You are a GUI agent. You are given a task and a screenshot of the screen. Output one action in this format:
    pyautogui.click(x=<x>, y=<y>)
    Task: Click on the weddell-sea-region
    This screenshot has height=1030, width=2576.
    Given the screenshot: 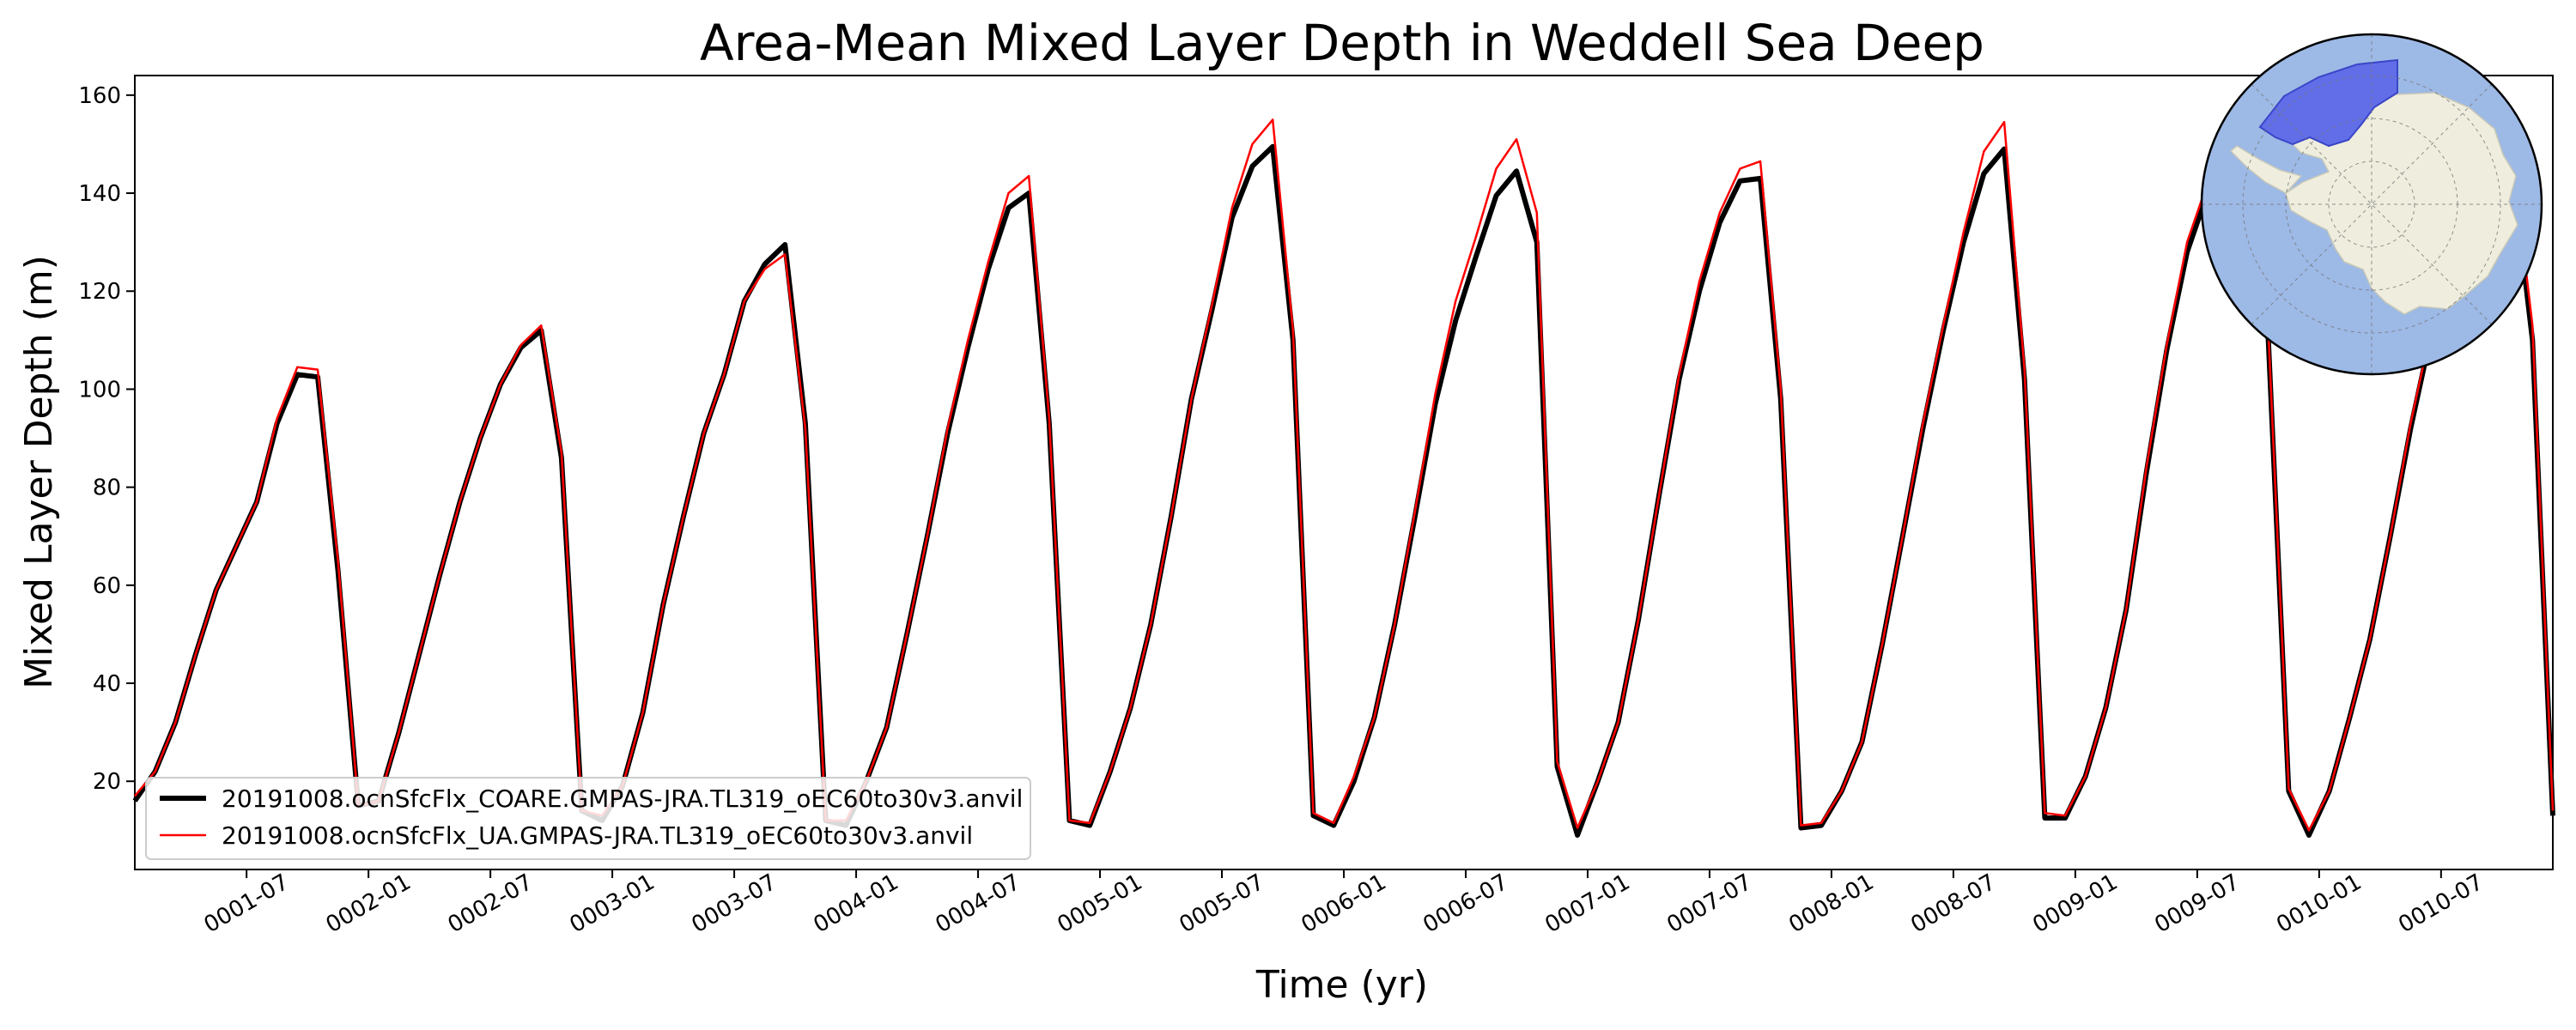 What is the action you would take?
    pyautogui.click(x=2328, y=103)
    